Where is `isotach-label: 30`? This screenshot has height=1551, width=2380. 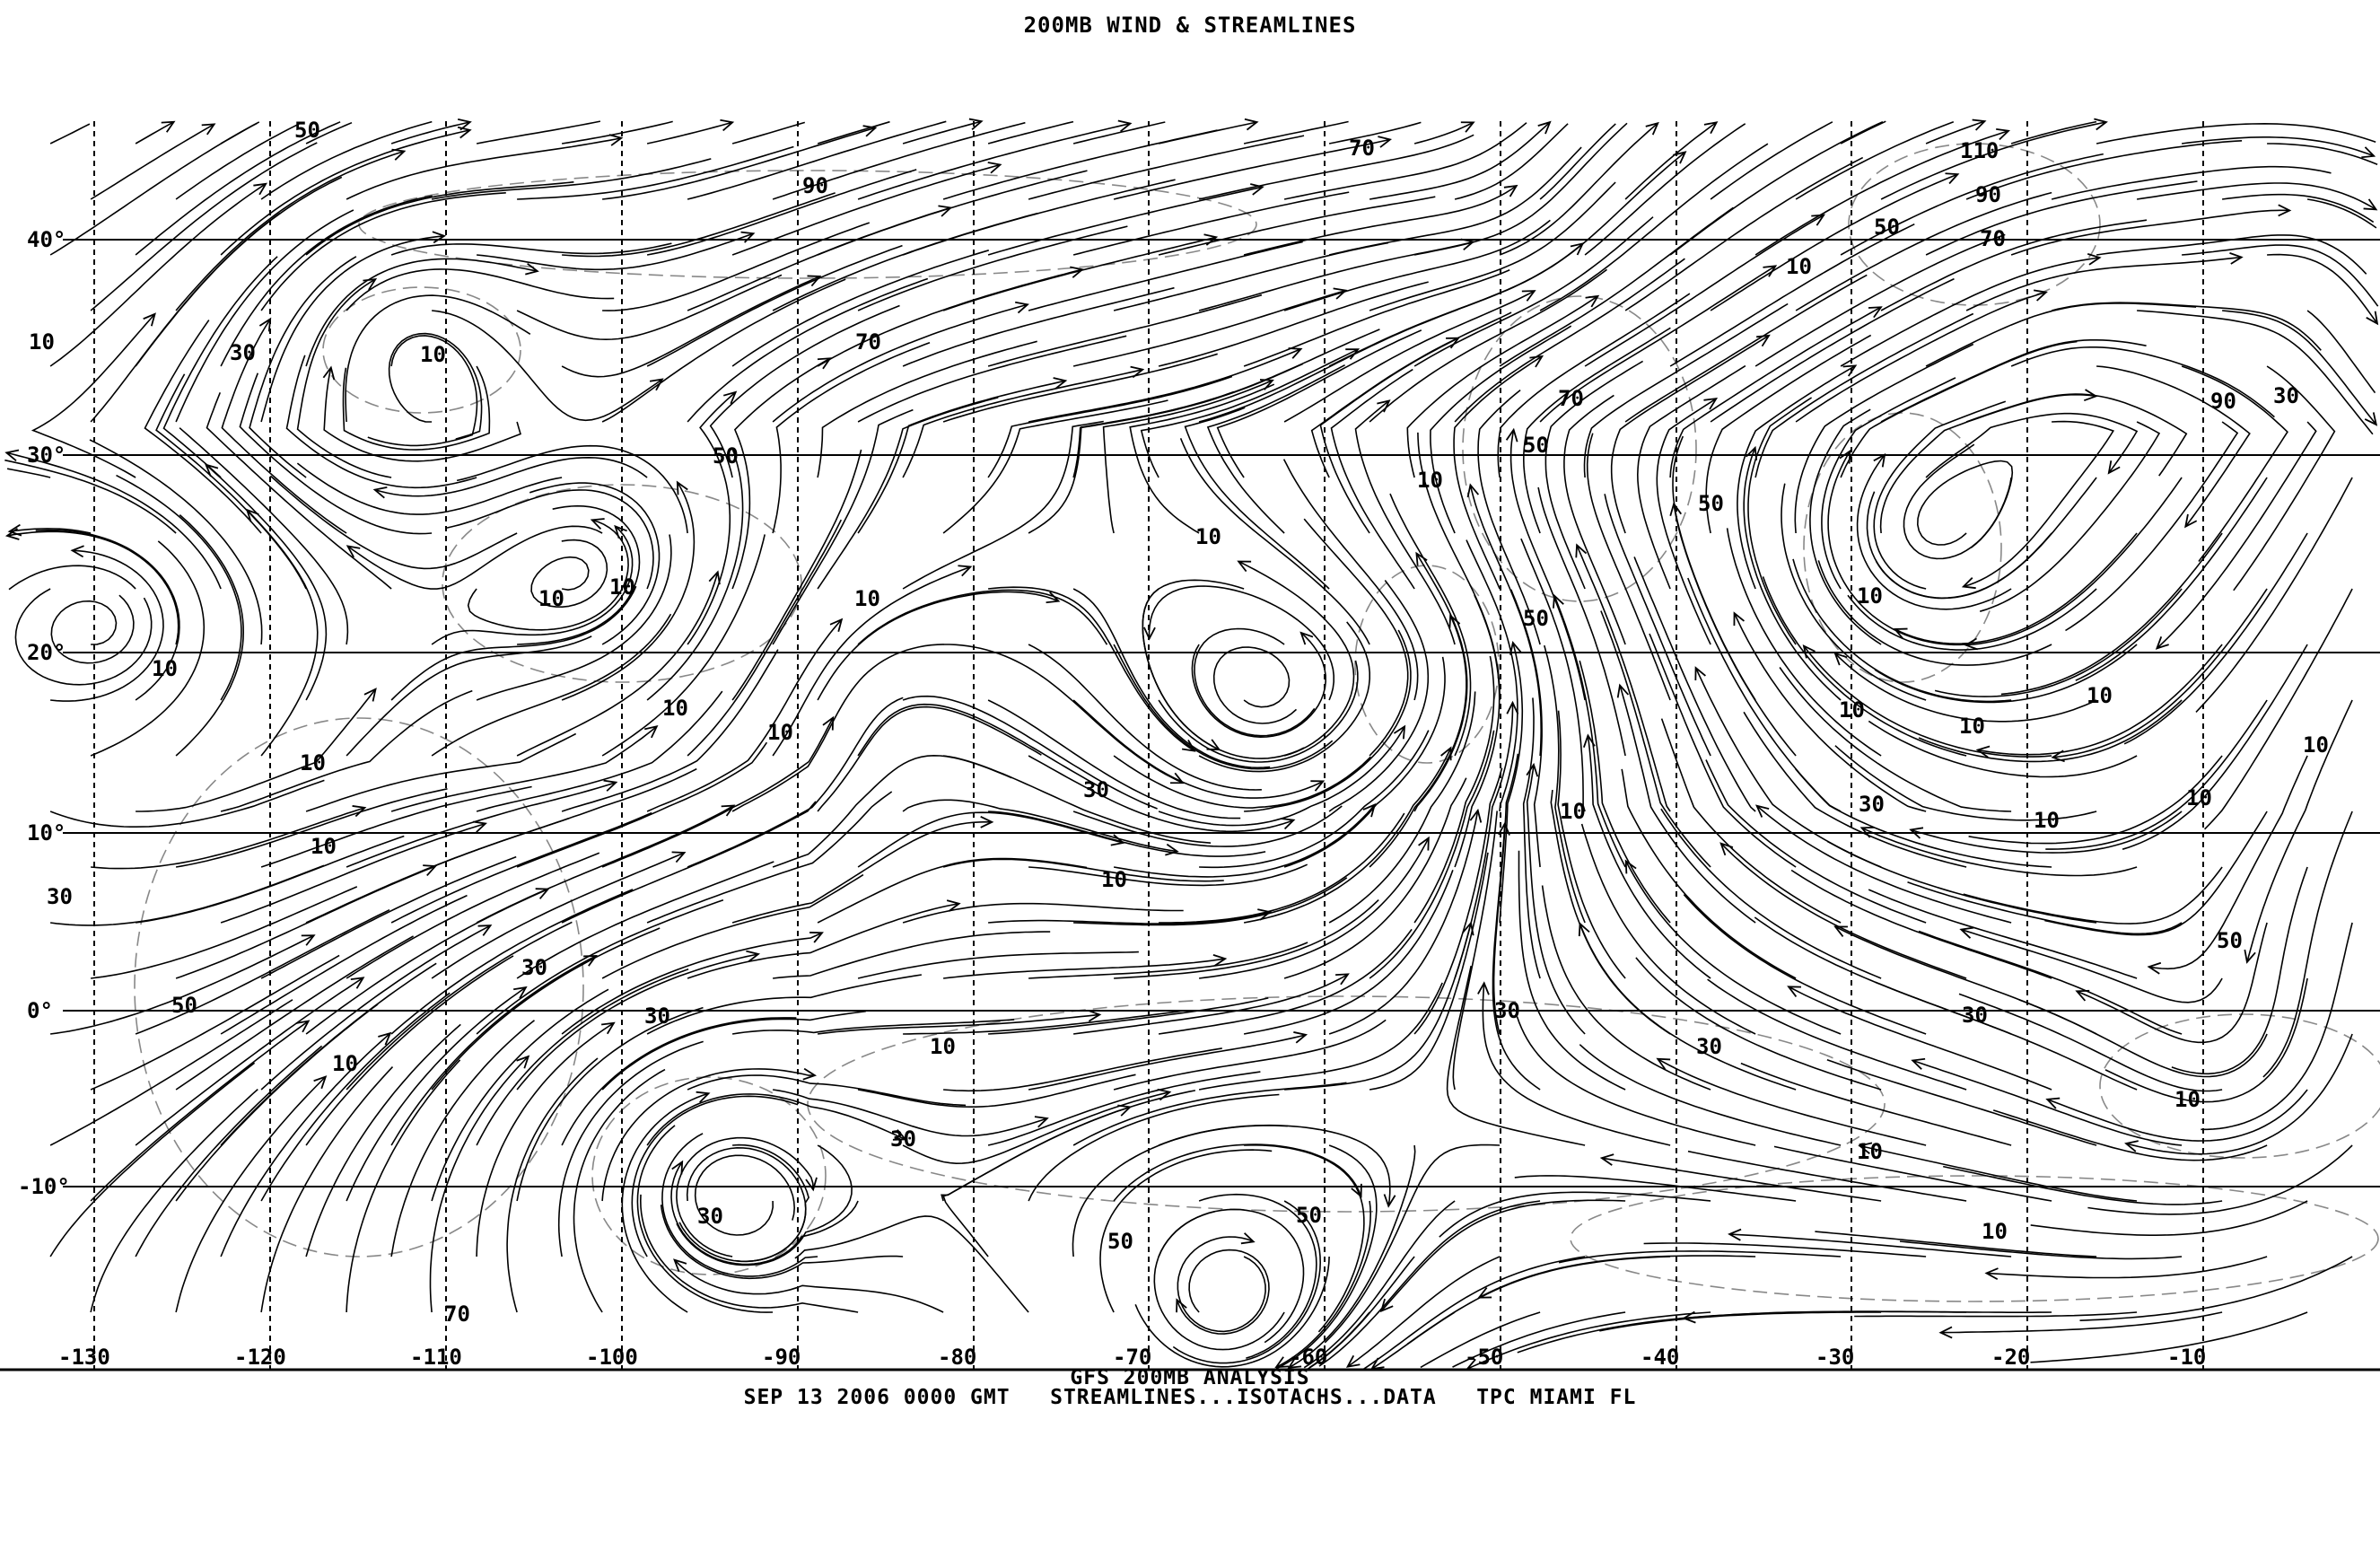
isotach-label: 30 is located at coordinates (1096, 789).